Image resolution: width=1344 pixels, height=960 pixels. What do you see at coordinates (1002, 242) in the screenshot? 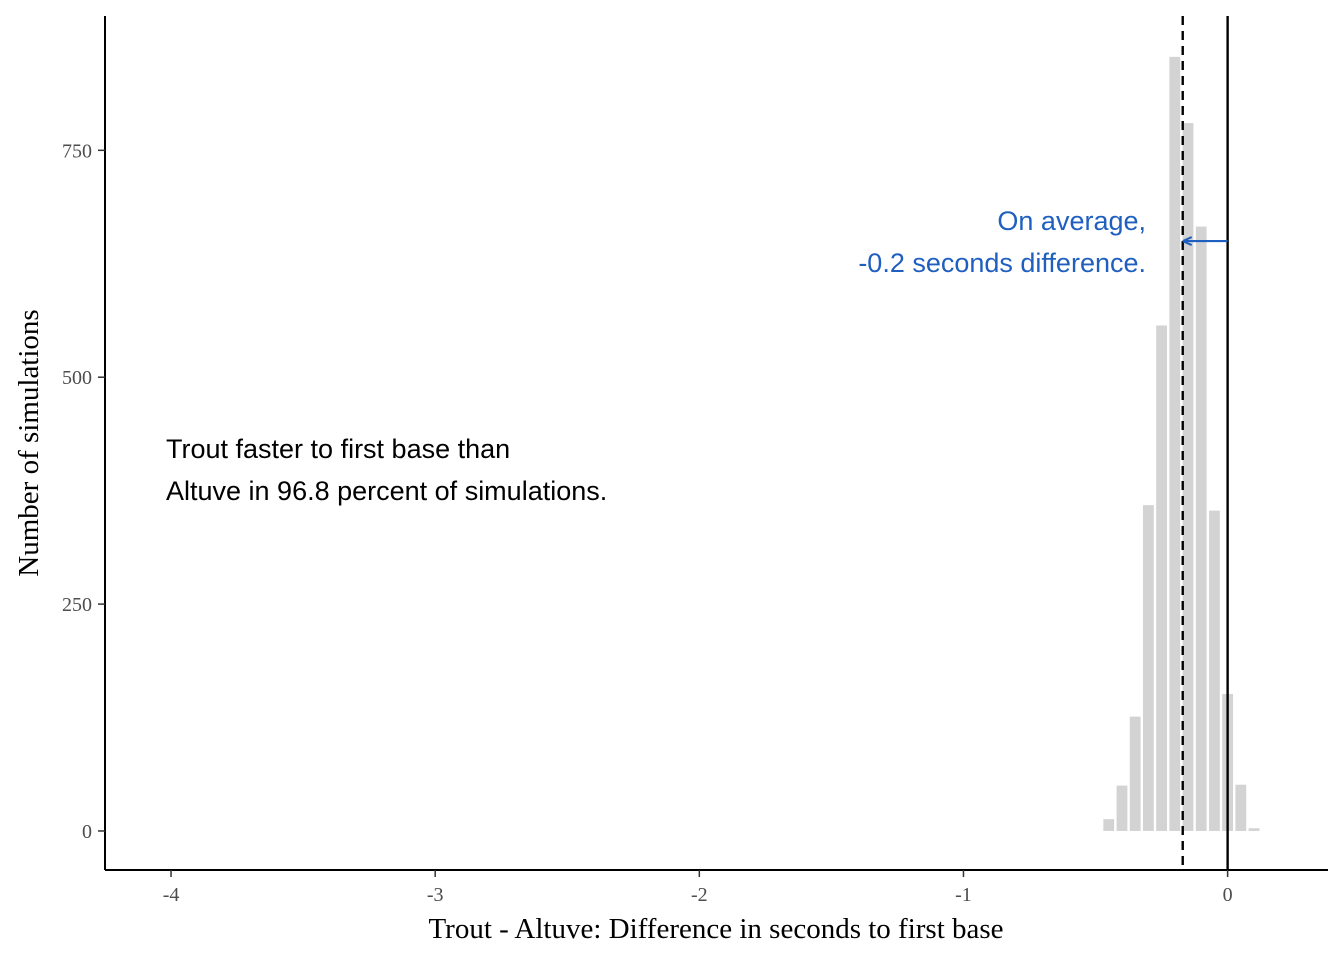
I see `average-annotation: On average, -0.2 seconds difference.` at bounding box center [1002, 242].